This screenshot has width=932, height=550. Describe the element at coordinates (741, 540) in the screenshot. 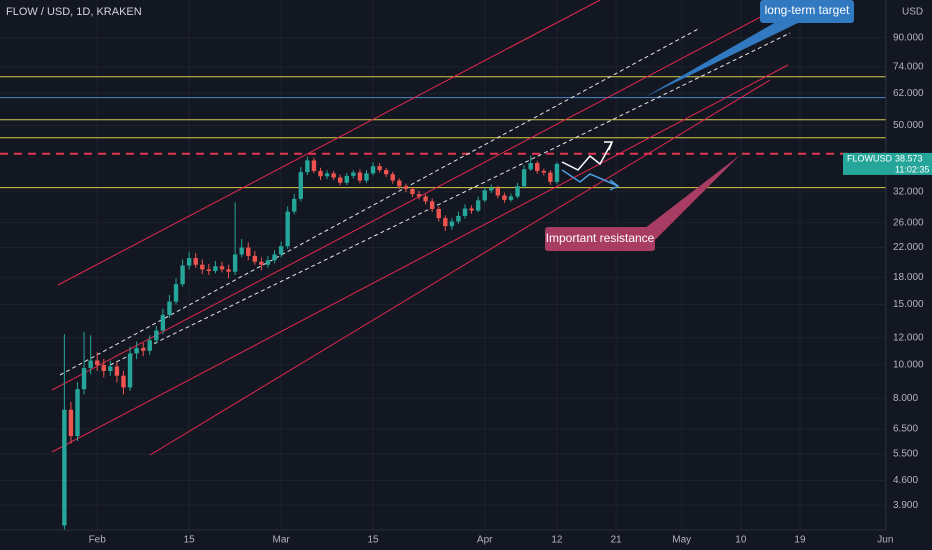

I see `x-tick-label: 10` at that location.